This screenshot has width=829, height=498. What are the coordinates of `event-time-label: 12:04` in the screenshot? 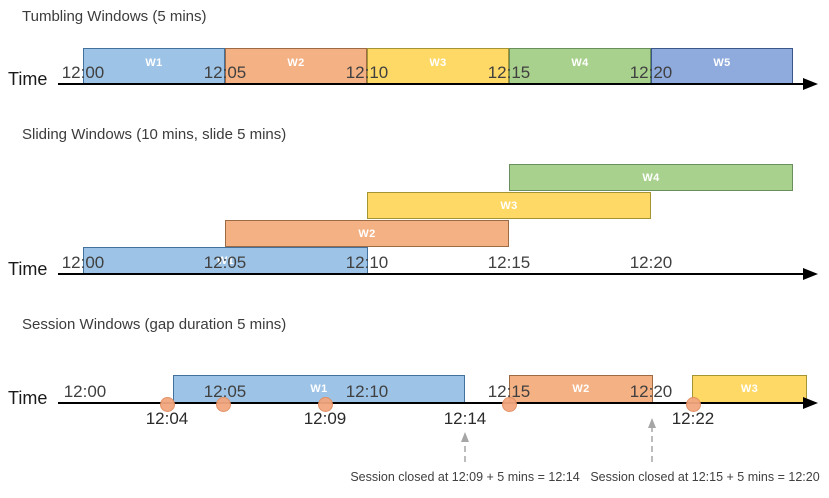 It's located at (167, 418).